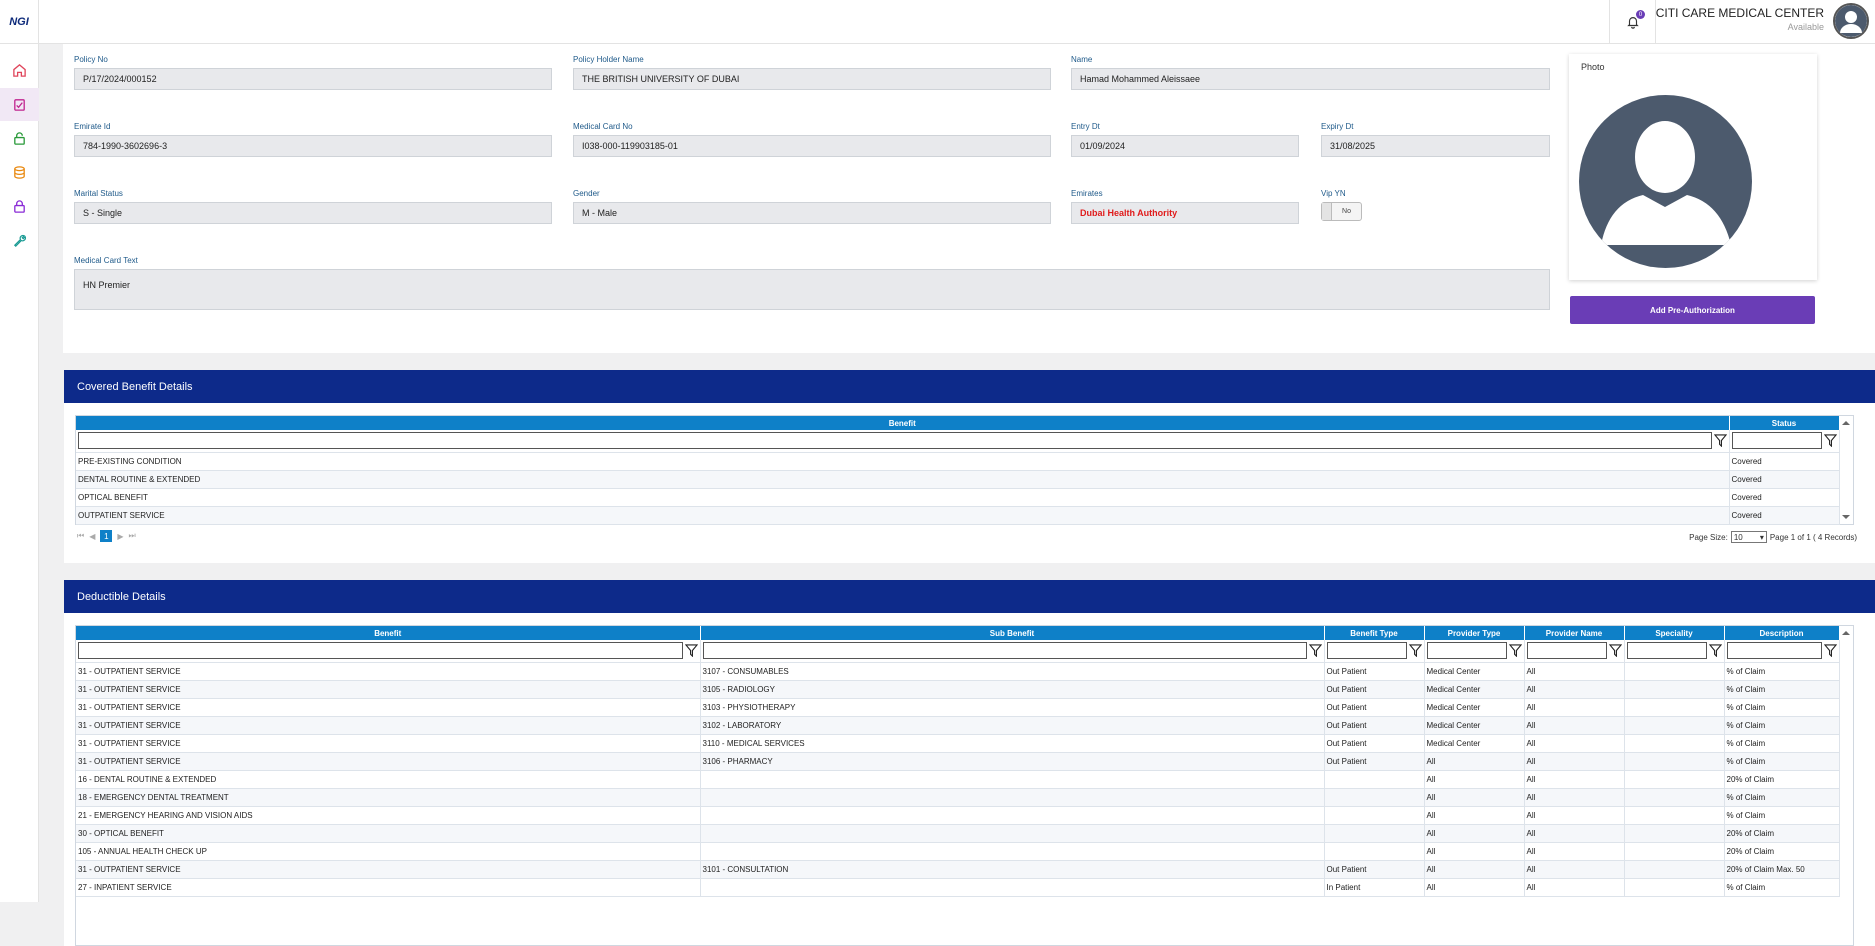 This screenshot has width=1875, height=946. Describe the element at coordinates (1692, 310) in the screenshot. I see `add-preauthorization-button: Add Pre-Authorization` at that location.